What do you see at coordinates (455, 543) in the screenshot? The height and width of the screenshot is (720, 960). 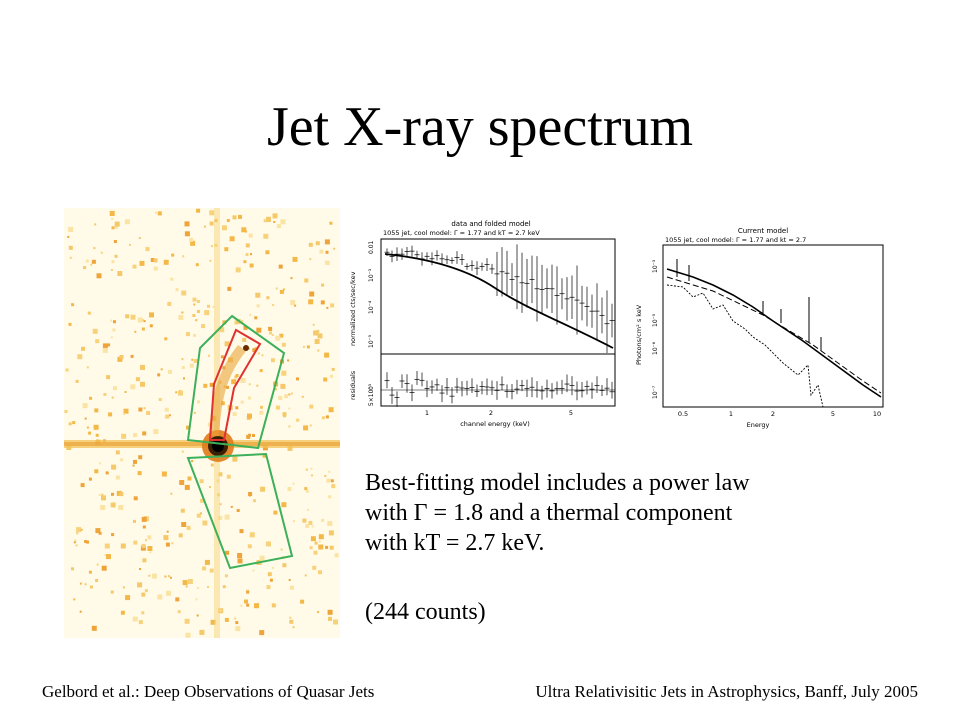 I see `body-line-3: with kT = 2.7 keV.` at bounding box center [455, 543].